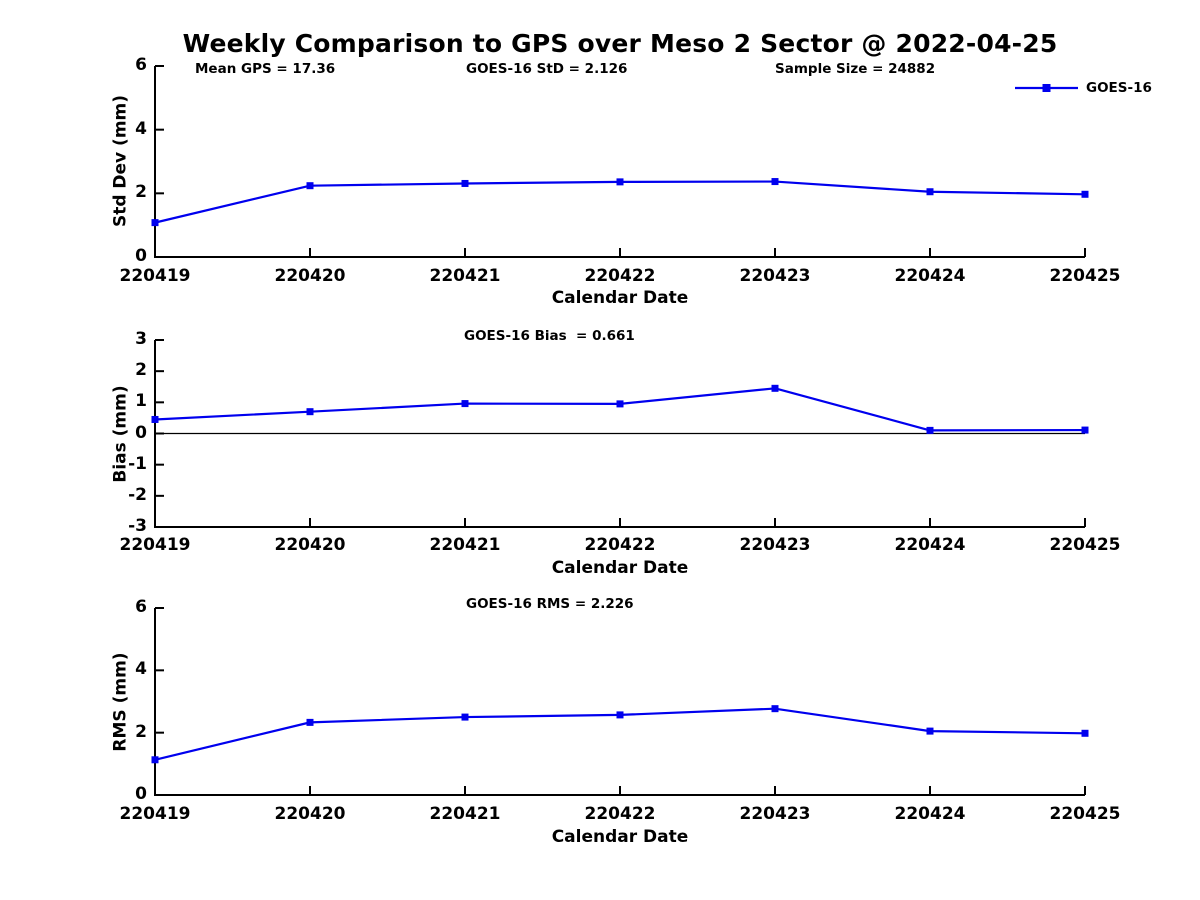 The width and height of the screenshot is (1200, 900). What do you see at coordinates (549, 336) in the screenshot?
I see `annotation-goes16-bias: GOES-16 Bias = 0.661` at bounding box center [549, 336].